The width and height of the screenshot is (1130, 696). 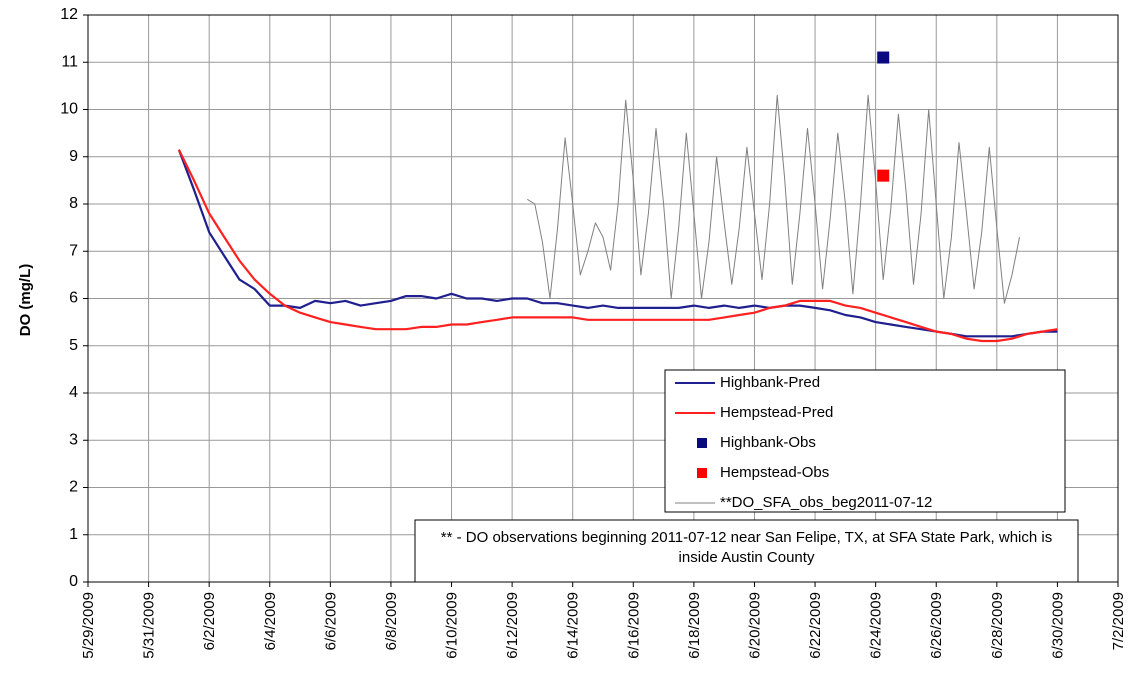 What do you see at coordinates (1057, 625) in the screenshot?
I see `x-tick-label: 6/30/2009` at bounding box center [1057, 625].